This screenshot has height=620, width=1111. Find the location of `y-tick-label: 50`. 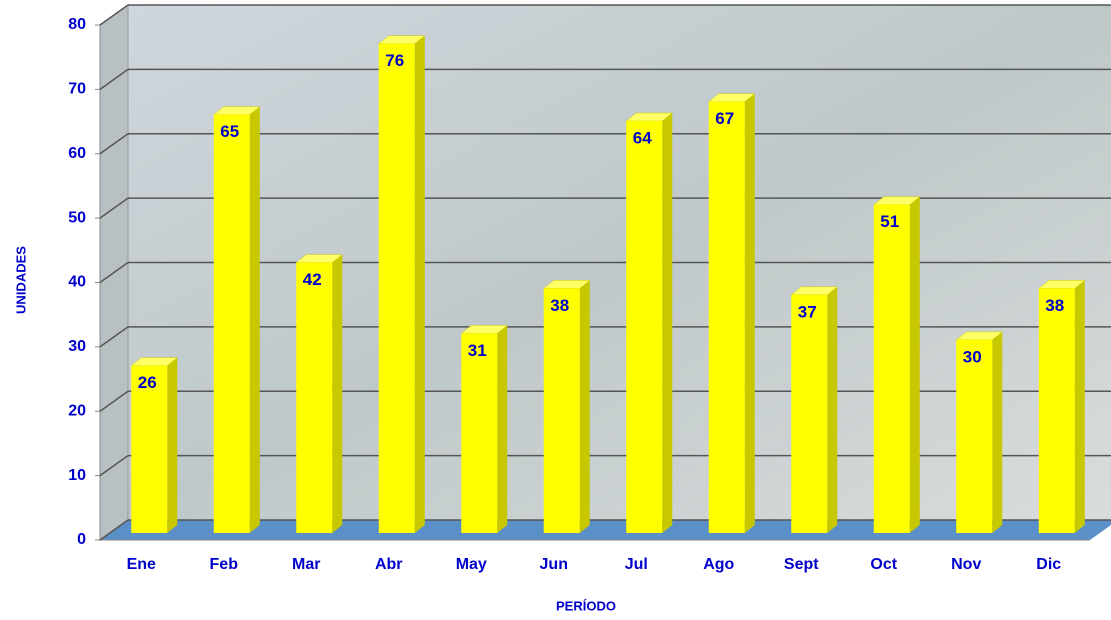

y-tick-label: 50 is located at coordinates (77, 217).